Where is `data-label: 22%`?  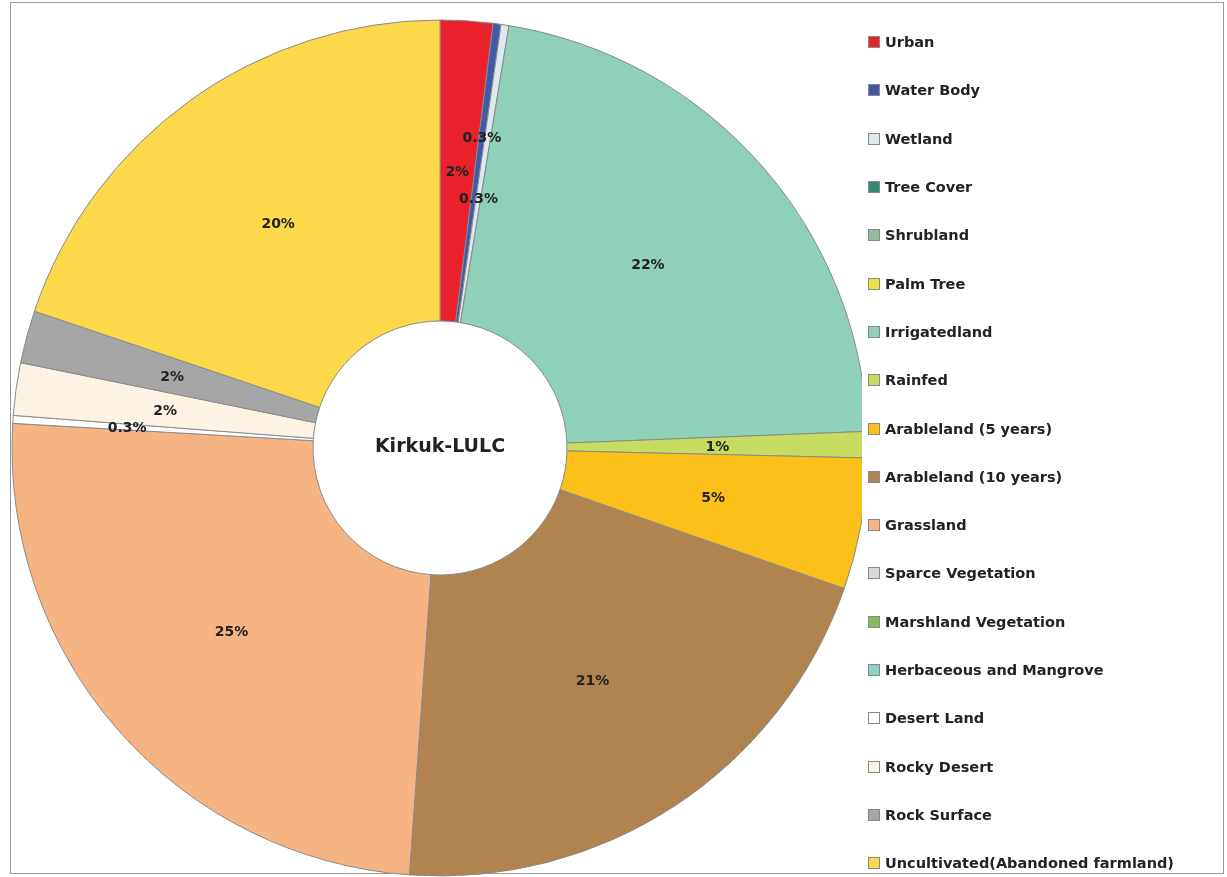
data-label: 22% is located at coordinates (648, 264).